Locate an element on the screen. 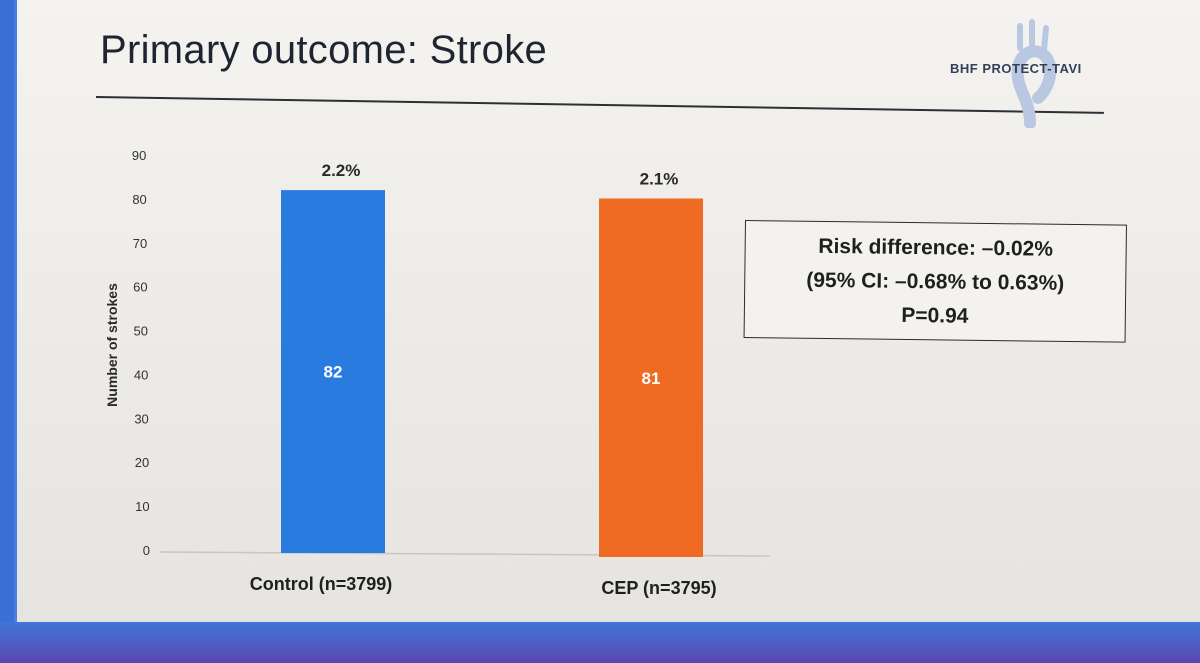  screen-bottom-band is located at coordinates (600, 642).